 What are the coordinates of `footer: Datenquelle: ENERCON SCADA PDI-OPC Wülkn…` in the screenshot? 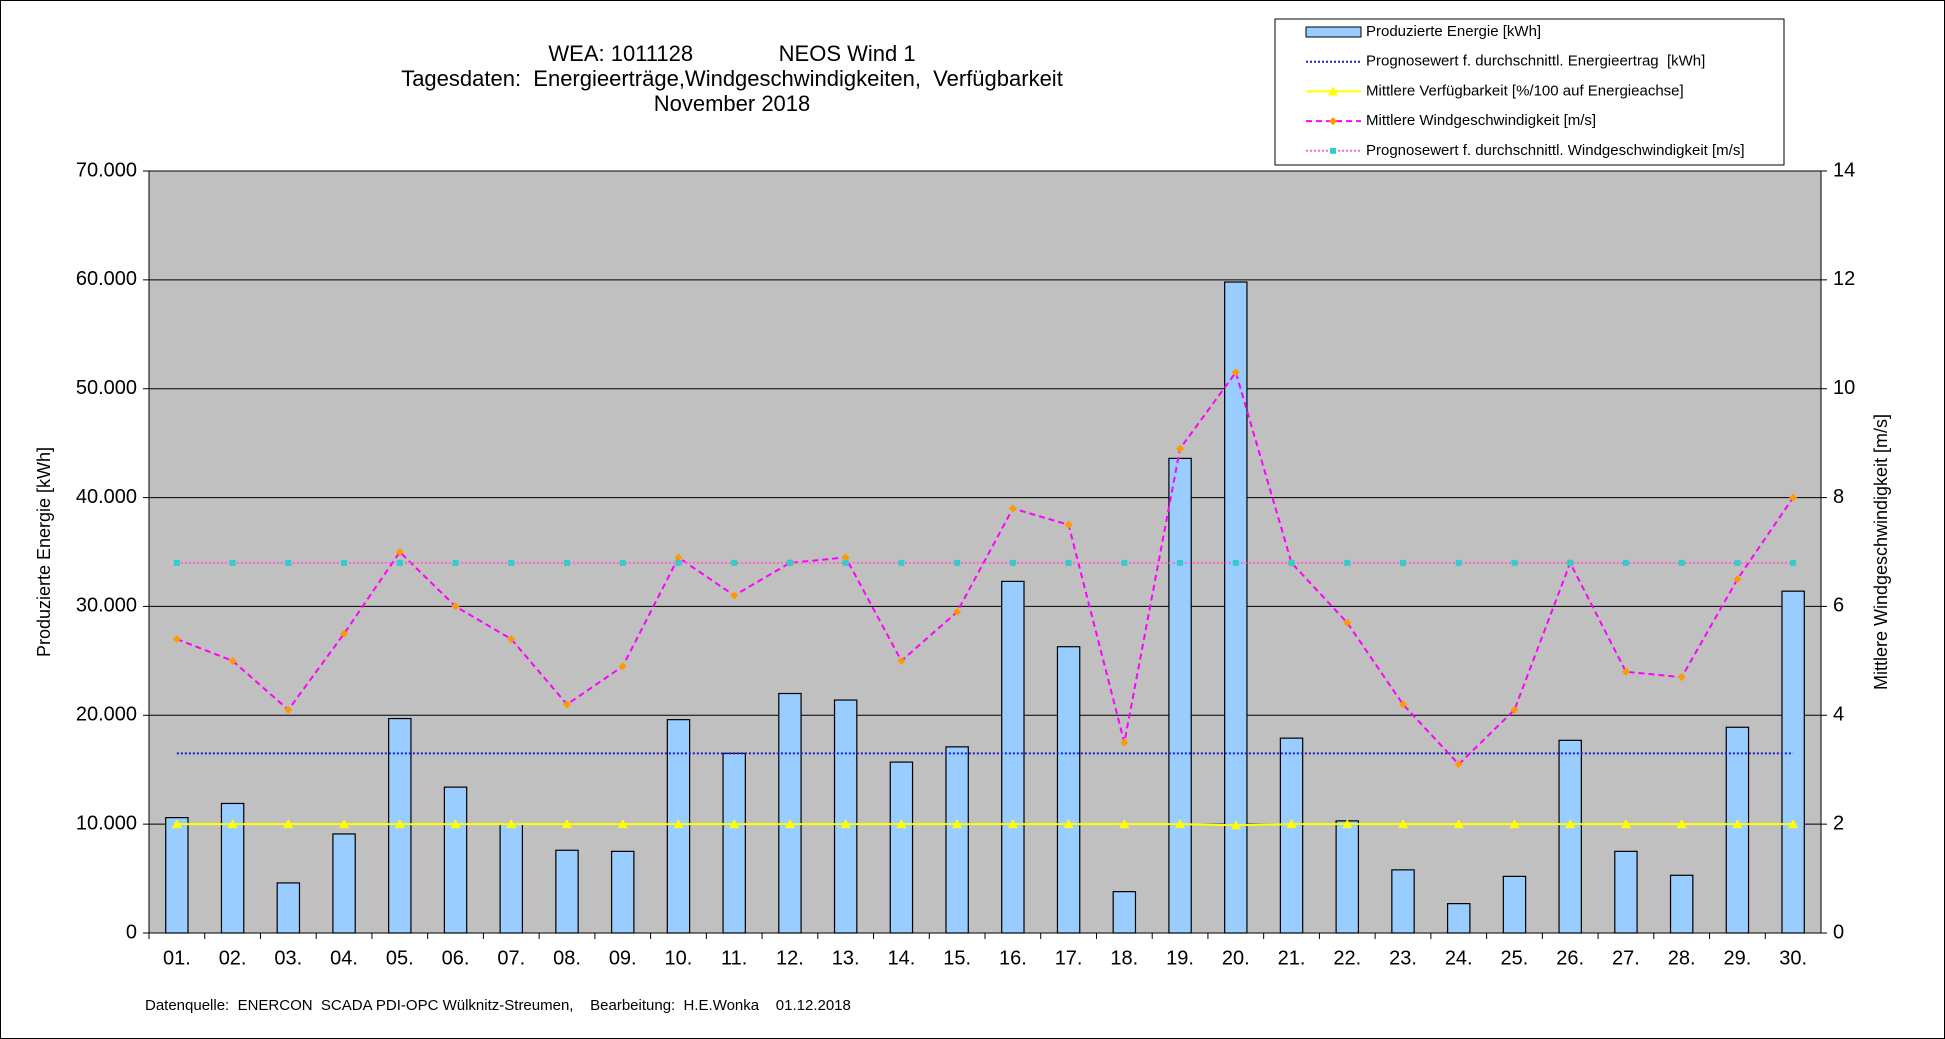 It's located at (498, 1005).